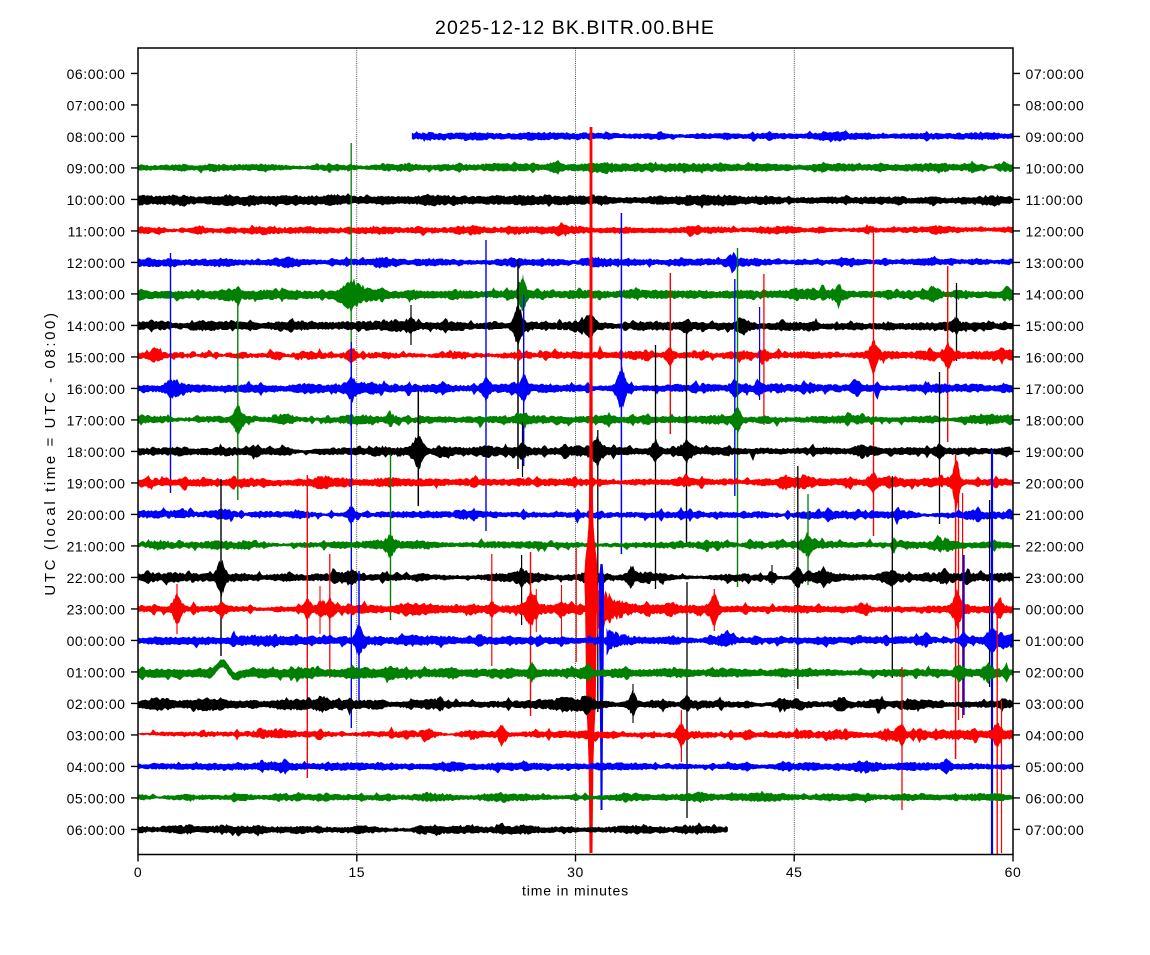  Describe the element at coordinates (575, 28) in the screenshot. I see `svg-text: 2025-12-12 BK.BITR.00.BHE` at that location.